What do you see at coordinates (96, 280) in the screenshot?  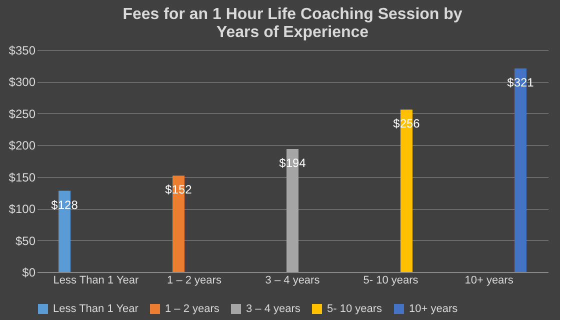 I see `x-tick-label: Less Than 1 Year` at bounding box center [96, 280].